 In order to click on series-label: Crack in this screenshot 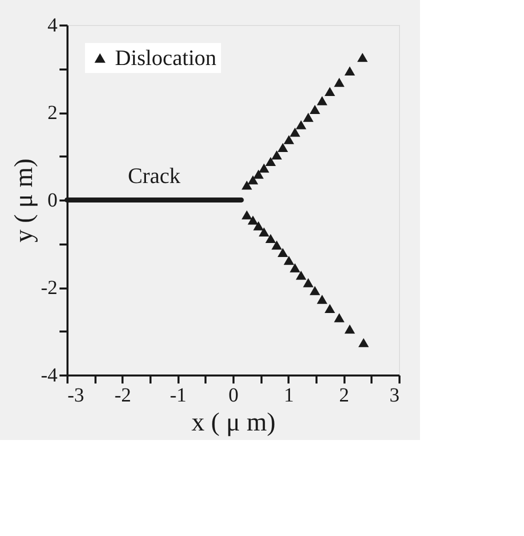, I will do `click(154, 175)`.